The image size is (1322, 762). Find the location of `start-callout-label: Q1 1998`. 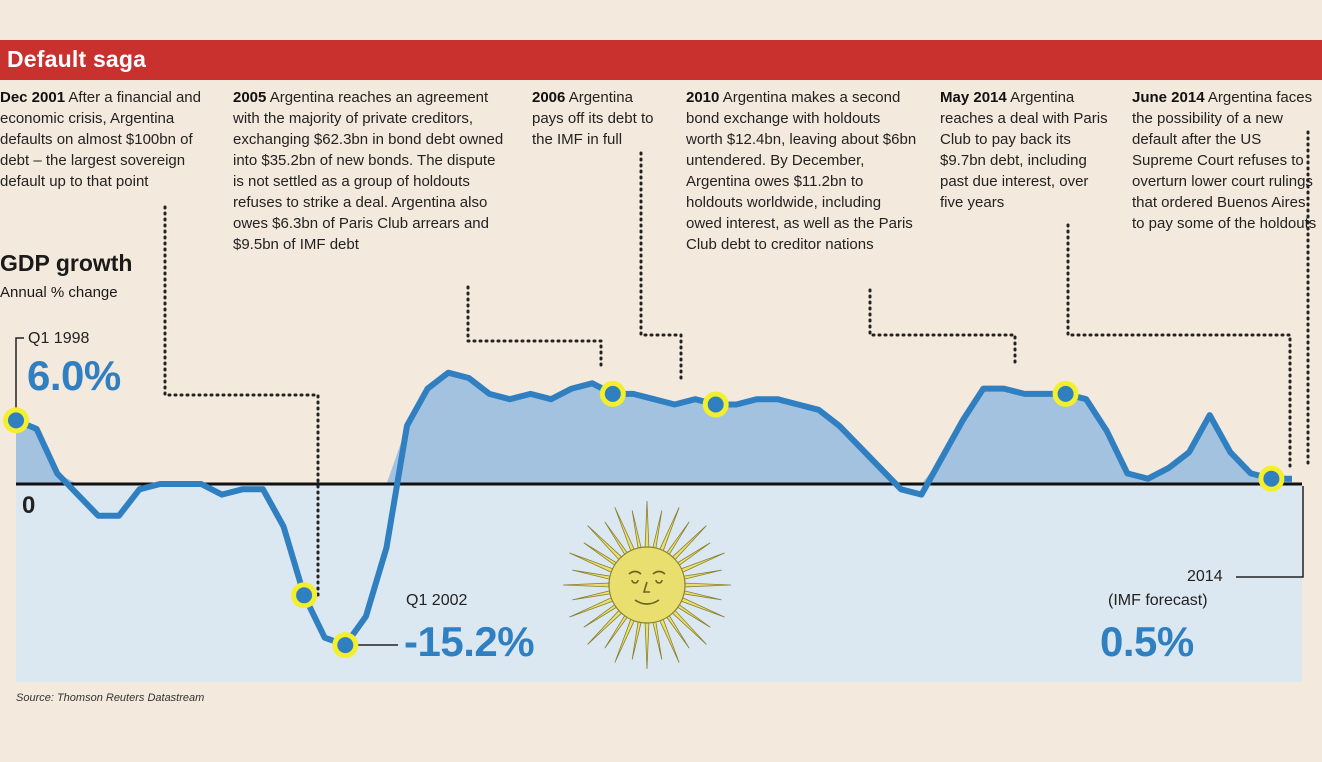

start-callout-label: Q1 1998 is located at coordinates (59, 338).